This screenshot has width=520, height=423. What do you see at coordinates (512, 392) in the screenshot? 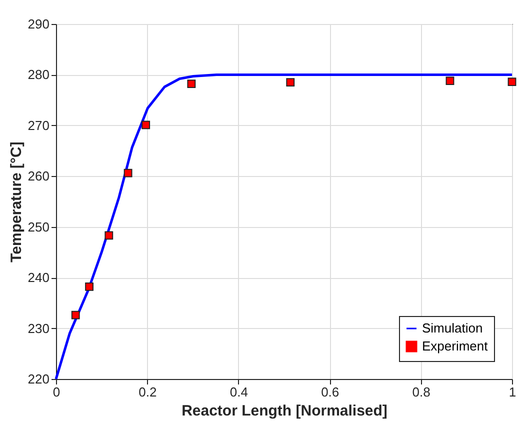
I see `x-tick-label: 1` at bounding box center [512, 392].